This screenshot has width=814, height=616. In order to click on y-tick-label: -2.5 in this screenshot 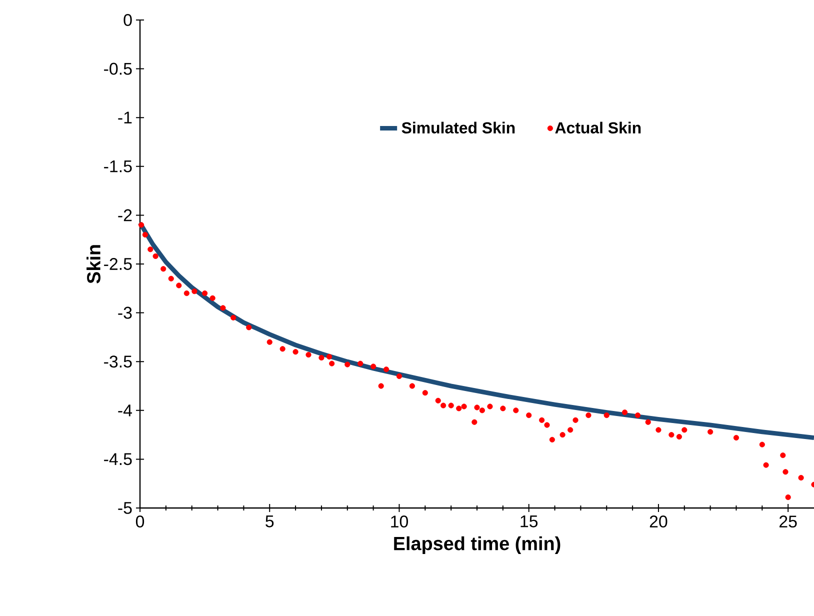, I will do `click(118, 264)`.